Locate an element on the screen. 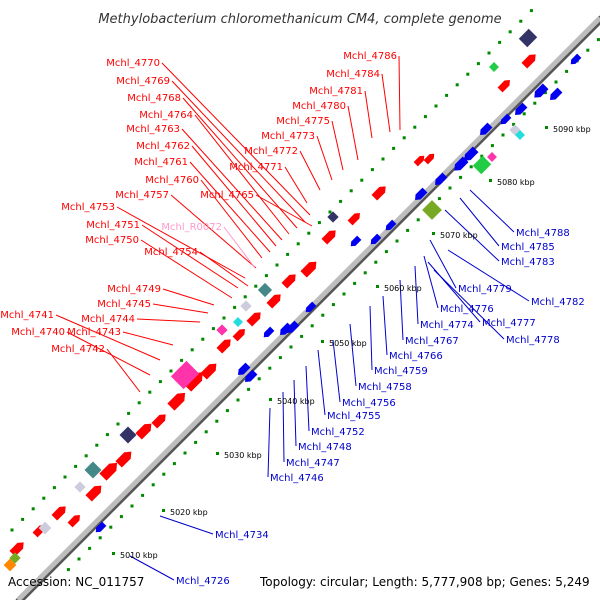 The height and width of the screenshot is (600, 600). gene-label-mchl_4760: Mchl_4760 is located at coordinates (172, 180).